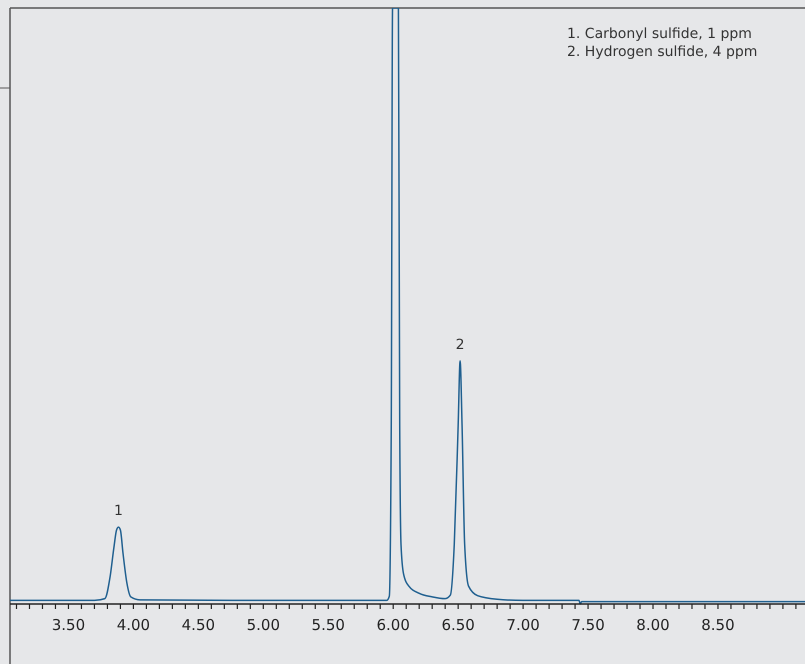 This screenshot has width=805, height=664. Describe the element at coordinates (662, 52) in the screenshot. I see `annotation: 2. Hydrogen sulfide, 4 ppm` at that location.